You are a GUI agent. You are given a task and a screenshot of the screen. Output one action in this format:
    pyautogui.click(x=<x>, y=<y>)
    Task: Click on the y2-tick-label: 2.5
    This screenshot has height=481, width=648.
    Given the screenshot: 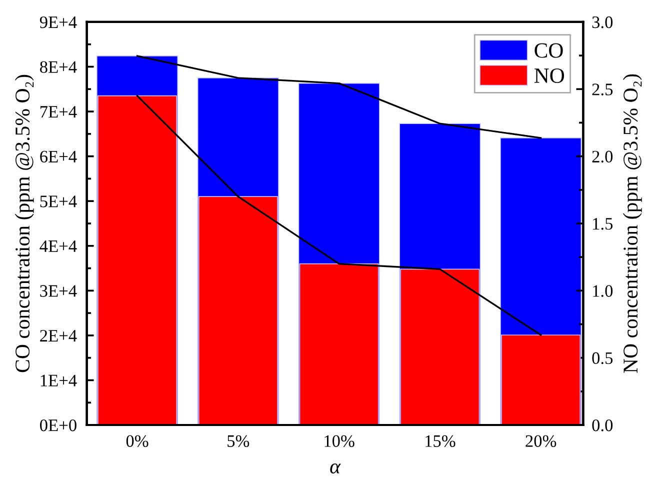 What is the action you would take?
    pyautogui.click(x=602, y=90)
    